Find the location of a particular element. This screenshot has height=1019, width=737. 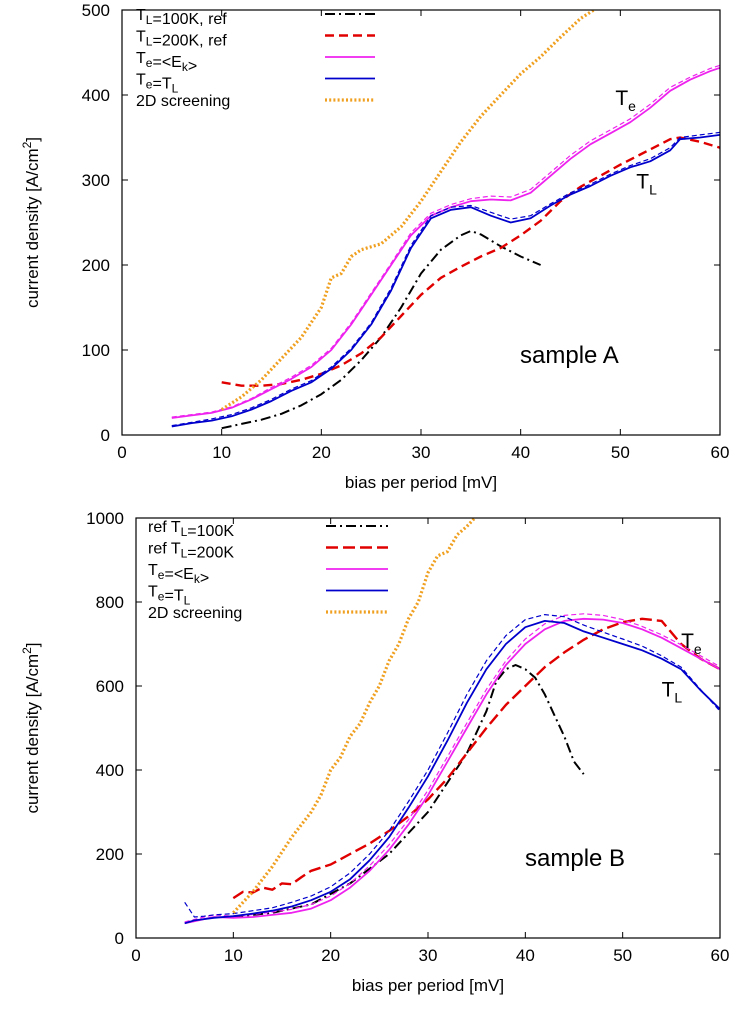

y-tick-label: 300 is located at coordinates (96, 180).